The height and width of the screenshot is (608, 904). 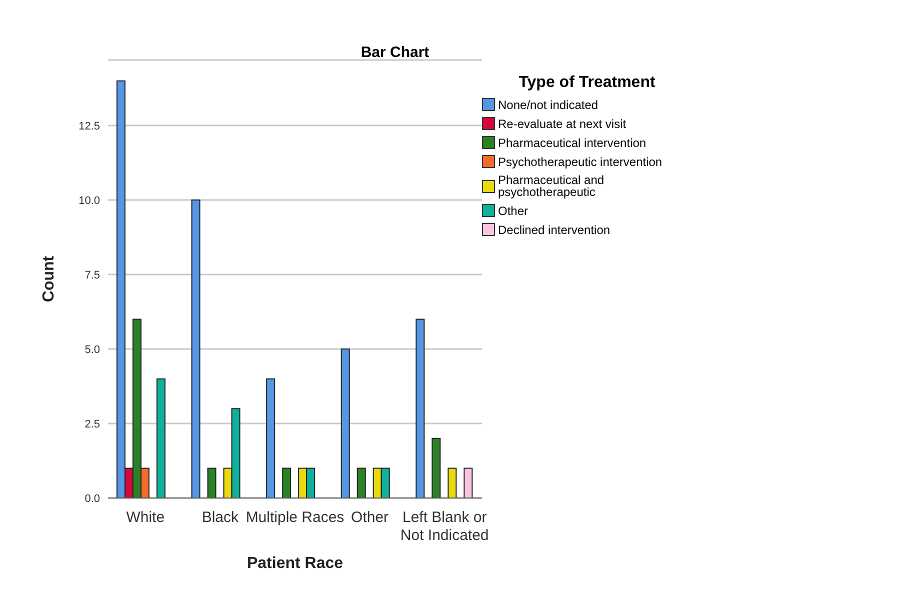 I want to click on y-tick-label: 2.5, so click(x=92, y=424).